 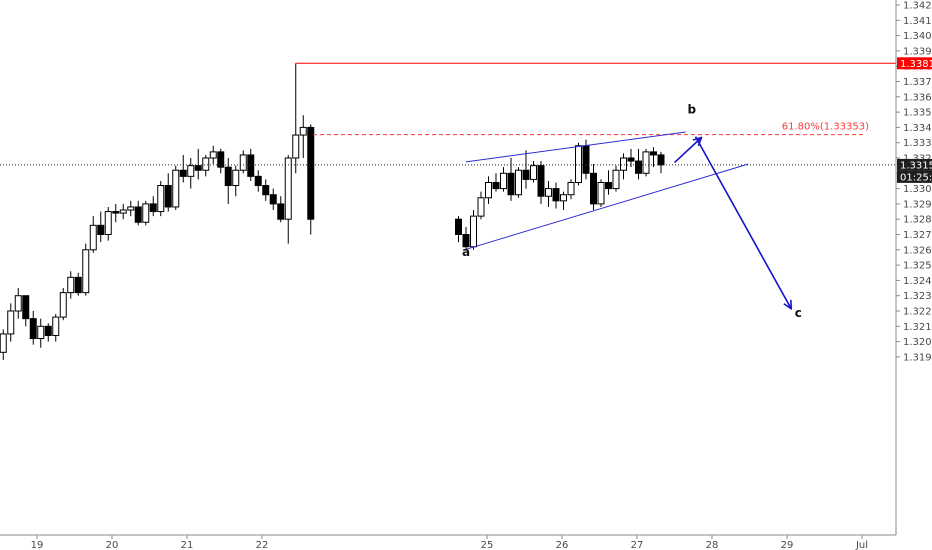 What do you see at coordinates (562, 545) in the screenshot?
I see `x-tick-label: 26` at bounding box center [562, 545].